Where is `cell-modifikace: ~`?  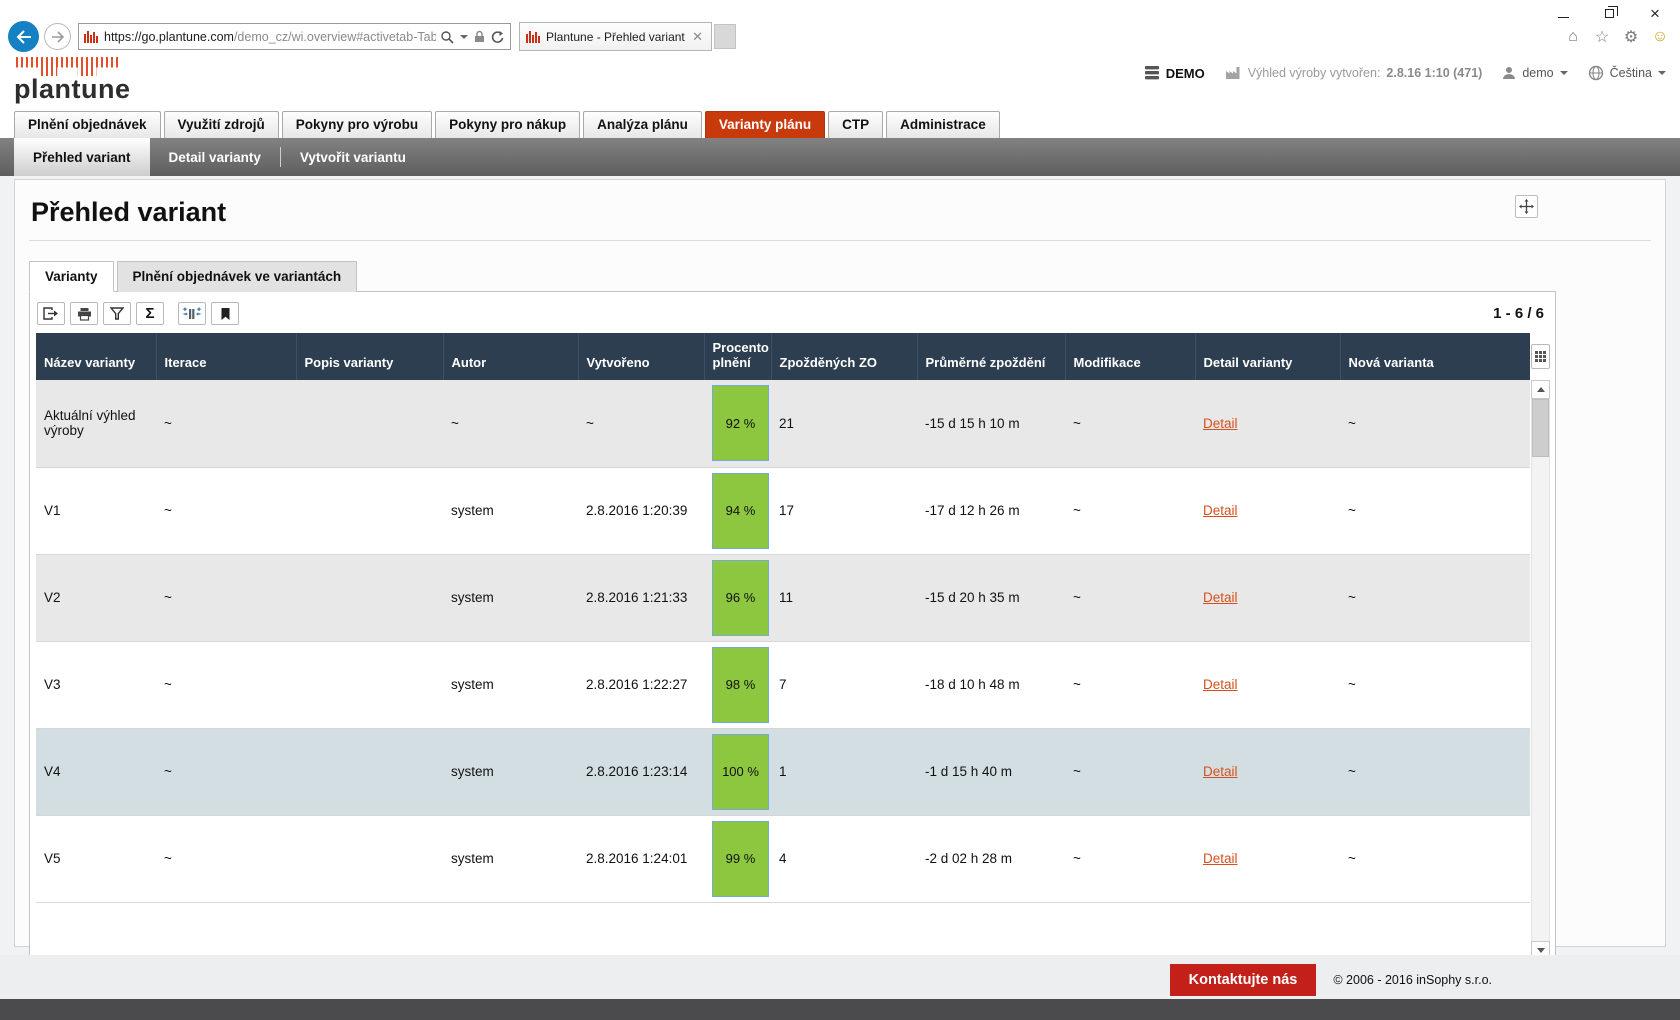
cell-modifikace: ~ is located at coordinates (1130, 511).